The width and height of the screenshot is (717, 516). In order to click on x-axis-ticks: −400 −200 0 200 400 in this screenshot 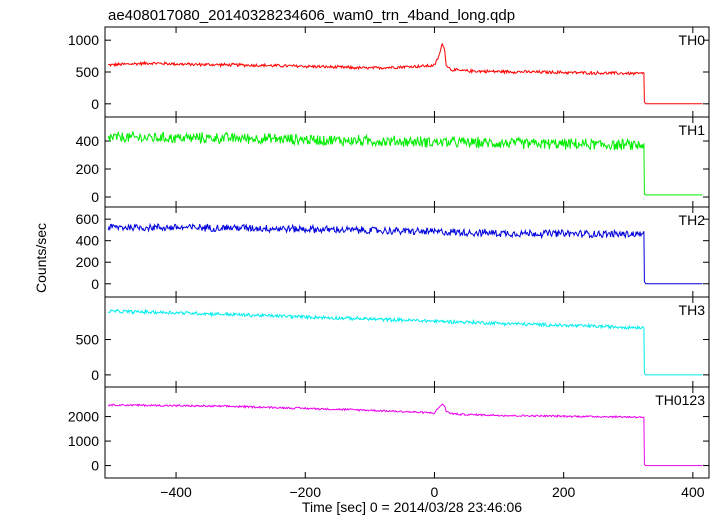, I will do `click(432, 492)`.